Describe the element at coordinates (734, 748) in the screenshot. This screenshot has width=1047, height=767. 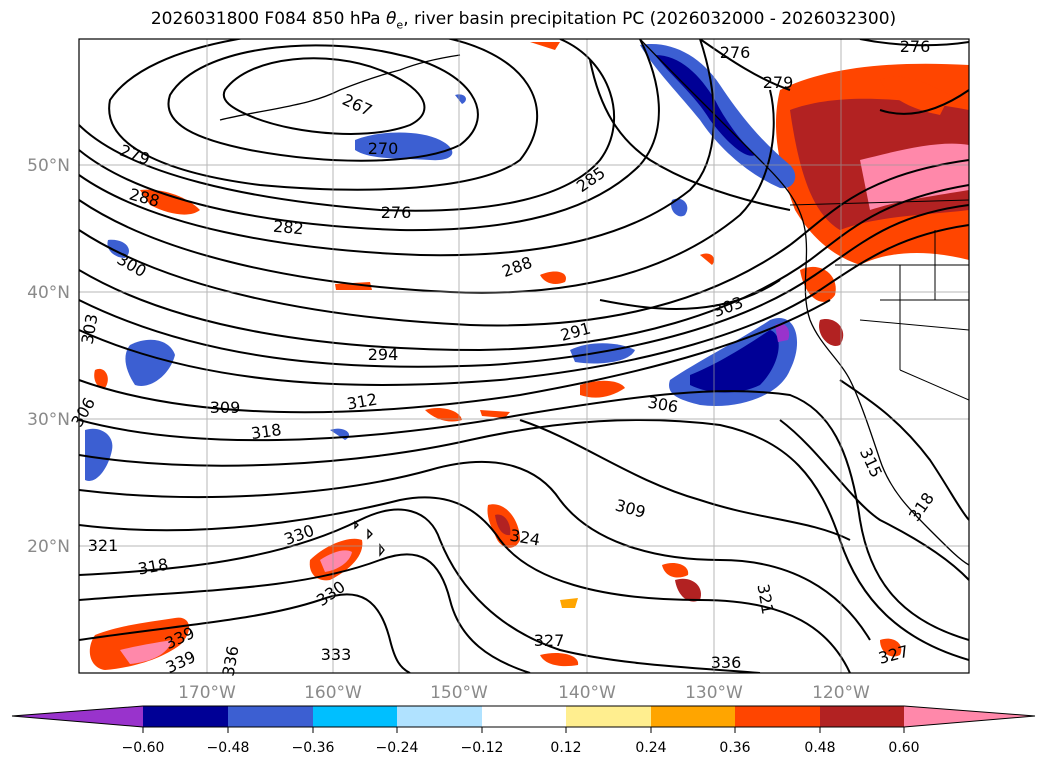
I see `colorbar-tick-label: 0.36` at that location.